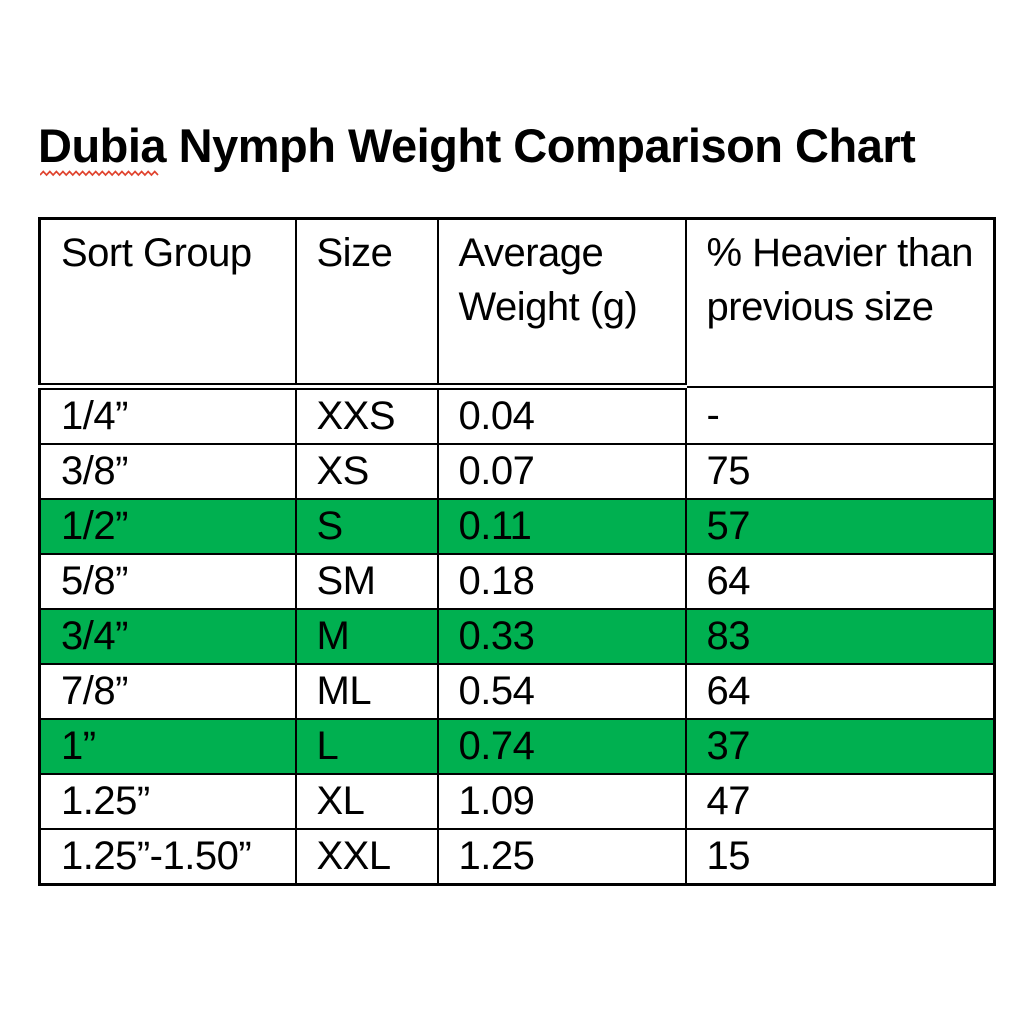 This screenshot has width=1024, height=1024. Describe the element at coordinates (840, 415) in the screenshot. I see `cell-pct-heavier: -` at that location.